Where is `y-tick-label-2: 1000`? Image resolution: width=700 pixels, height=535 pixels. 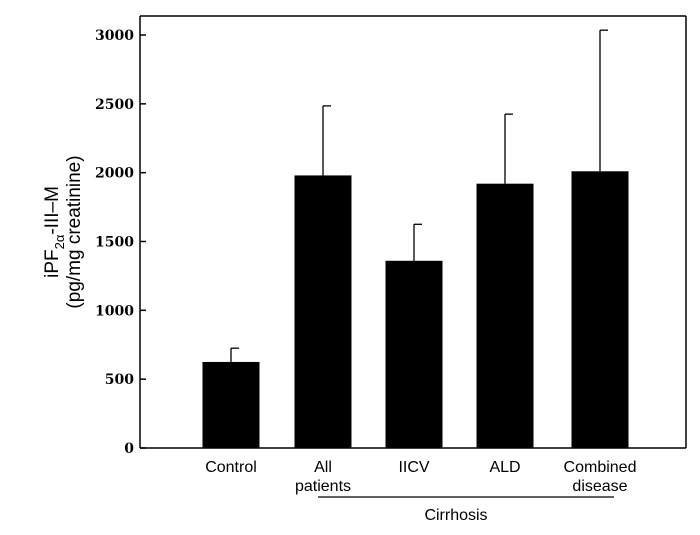 y-tick-label-2: 1000 is located at coordinates (114, 311).